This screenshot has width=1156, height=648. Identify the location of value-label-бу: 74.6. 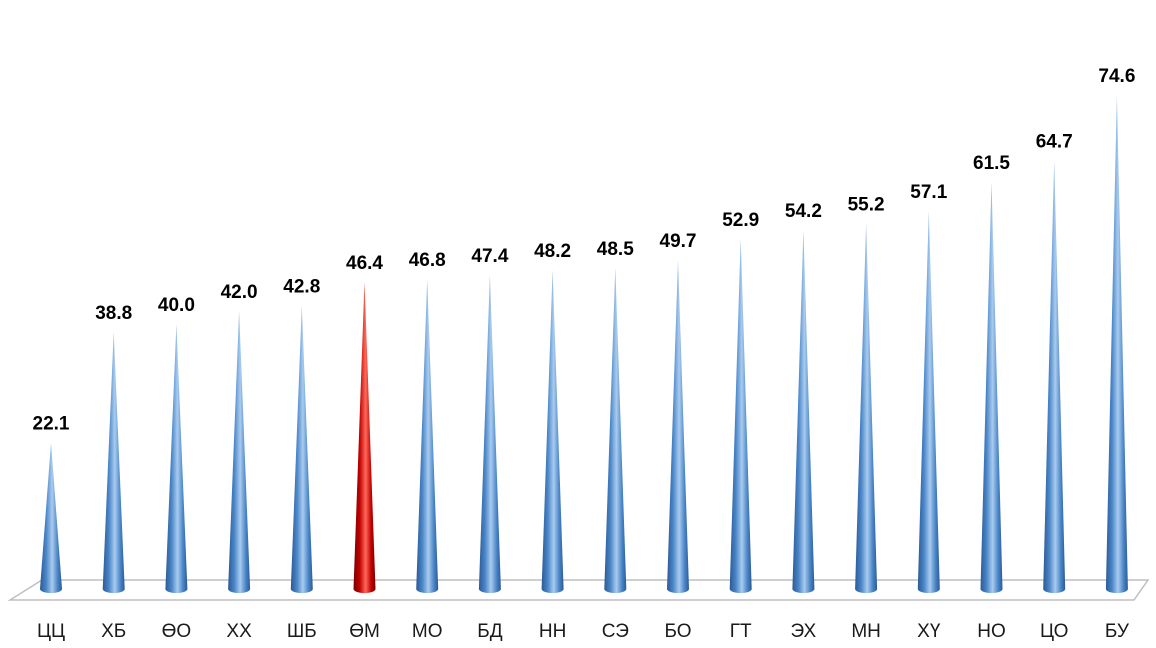
(1116, 76).